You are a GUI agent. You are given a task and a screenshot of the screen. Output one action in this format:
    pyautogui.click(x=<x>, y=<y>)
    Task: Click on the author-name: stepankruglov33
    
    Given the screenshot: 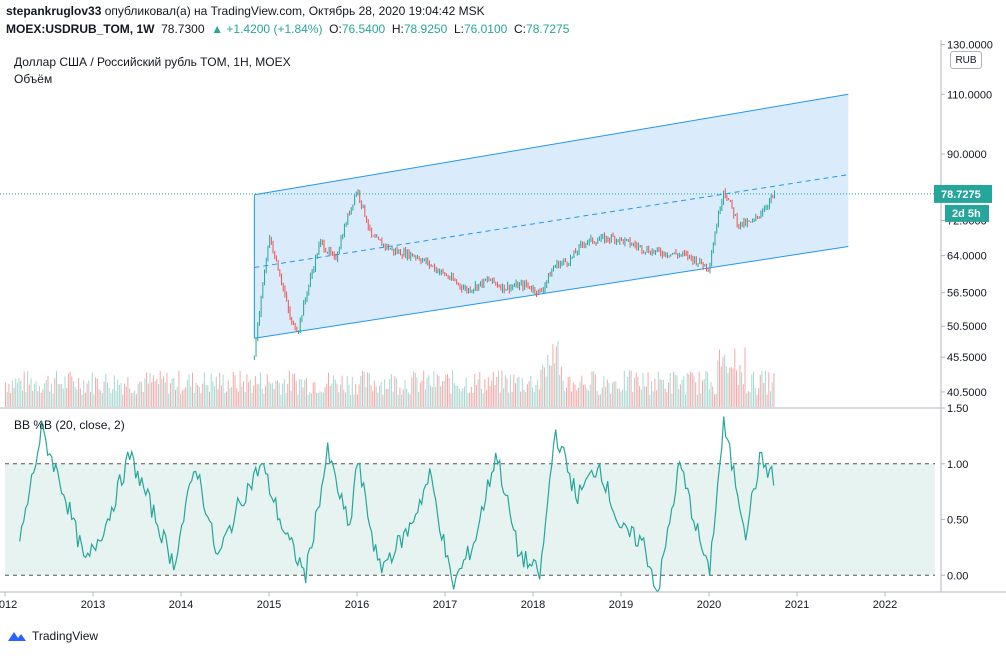 What is the action you would take?
    pyautogui.click(x=54, y=11)
    